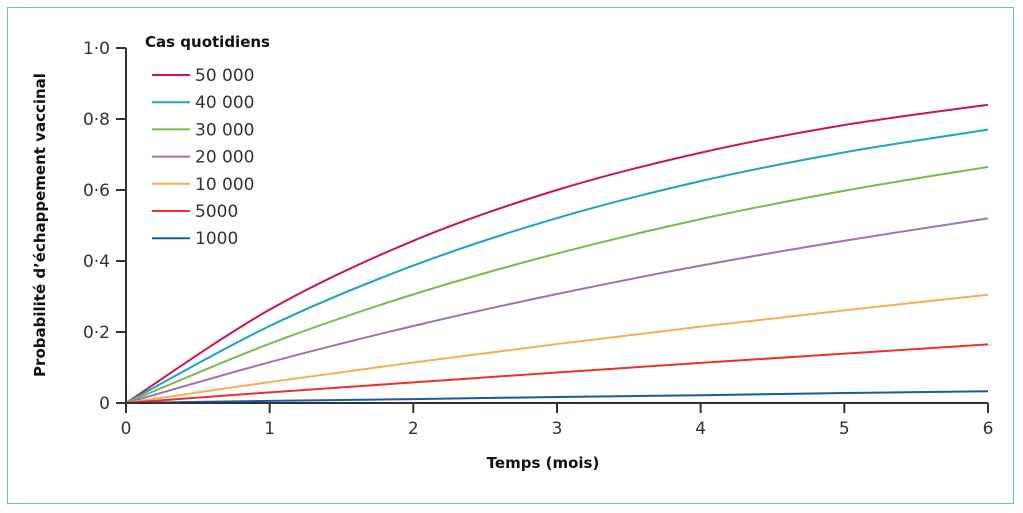 The image size is (1023, 513). I want to click on legend-label: 1000, so click(216, 239).